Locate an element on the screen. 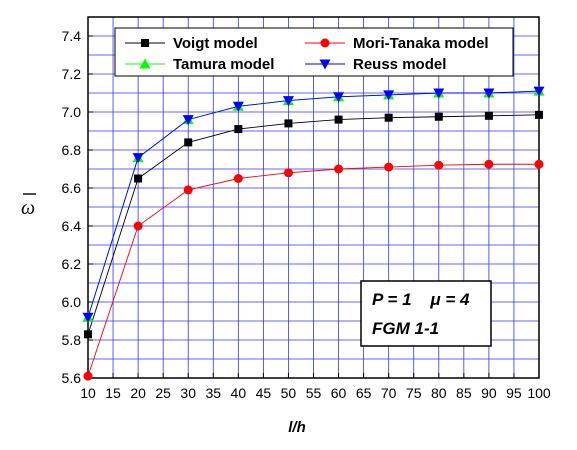 This screenshot has width=577, height=450. annotation-fgm: FGM 1-1 is located at coordinates (405, 328).